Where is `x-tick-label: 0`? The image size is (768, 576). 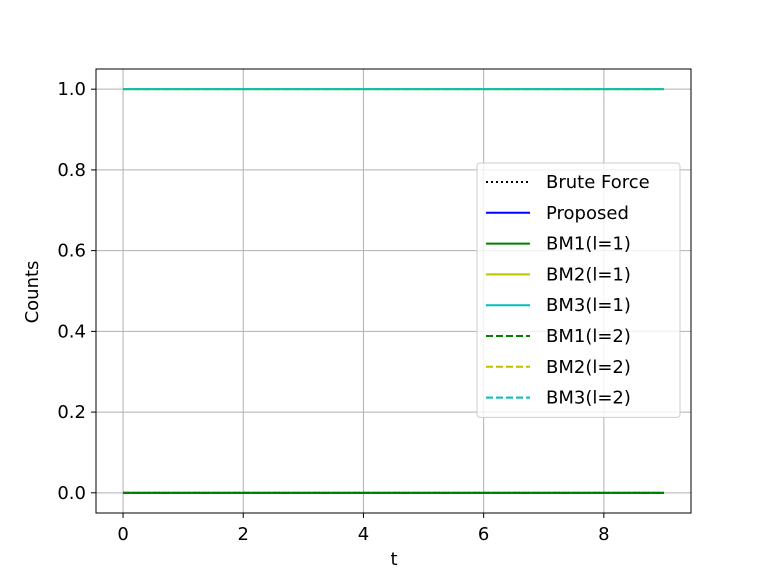 x-tick-label: 0 is located at coordinates (122, 534).